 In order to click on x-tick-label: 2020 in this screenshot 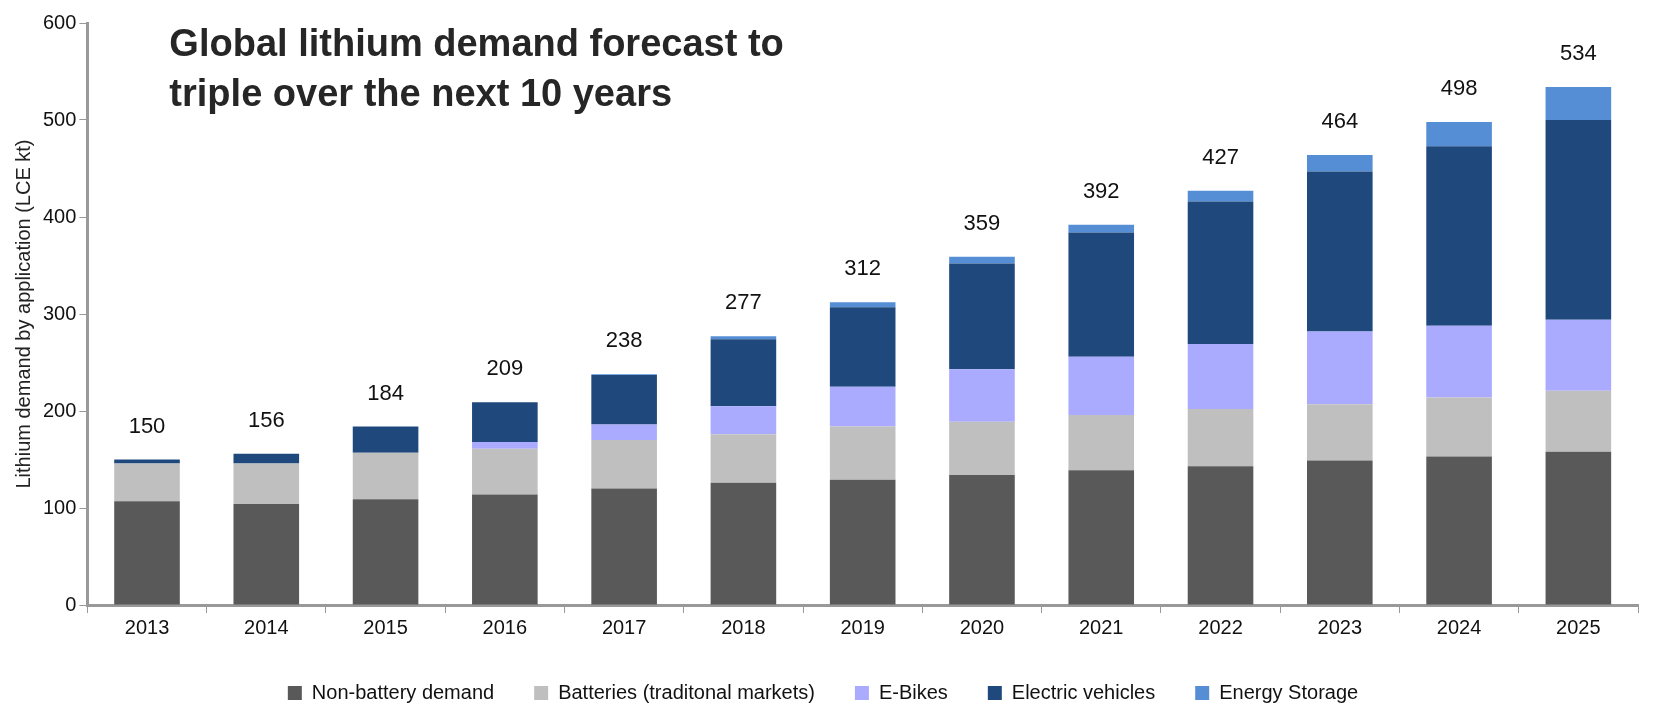, I will do `click(982, 626)`.